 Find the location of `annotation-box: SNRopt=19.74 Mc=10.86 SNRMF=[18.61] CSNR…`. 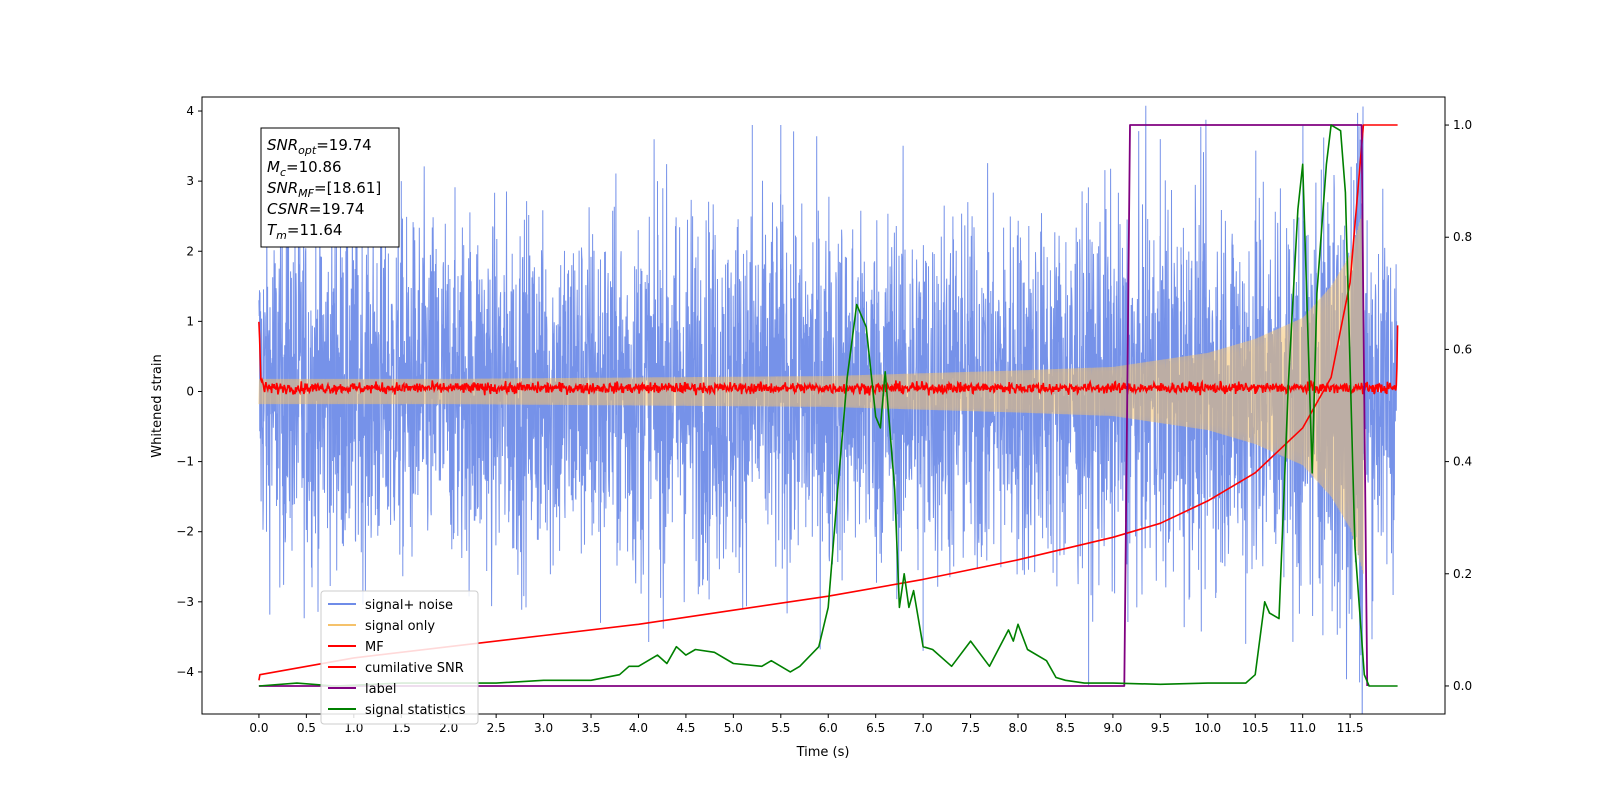

annotation-box: SNRopt=19.74 Mc=10.86 SNRMF=[18.61] CSNR… is located at coordinates (330, 187).